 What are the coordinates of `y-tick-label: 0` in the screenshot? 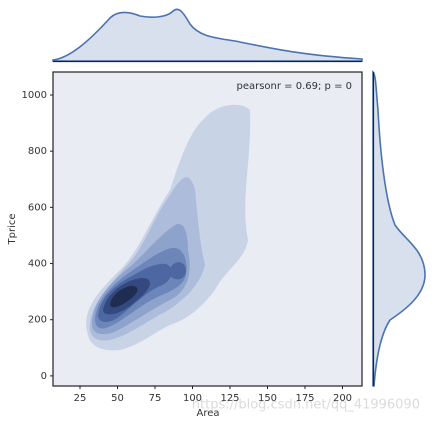 It's located at (44, 376).